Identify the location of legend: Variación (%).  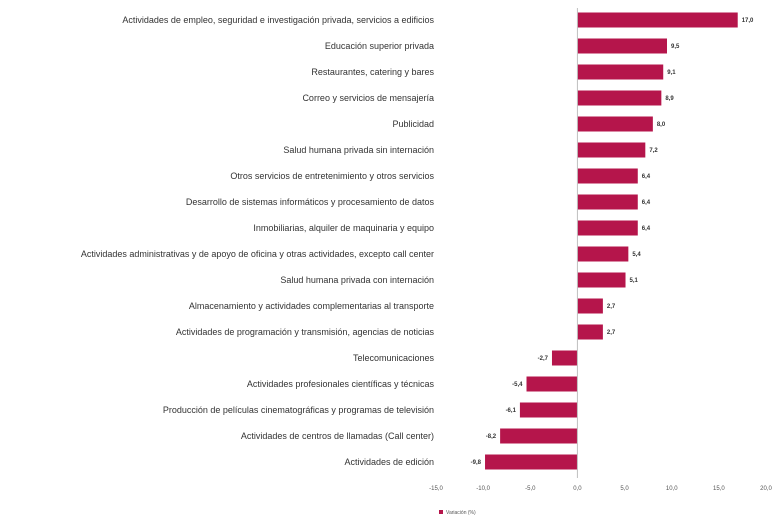
(457, 513).